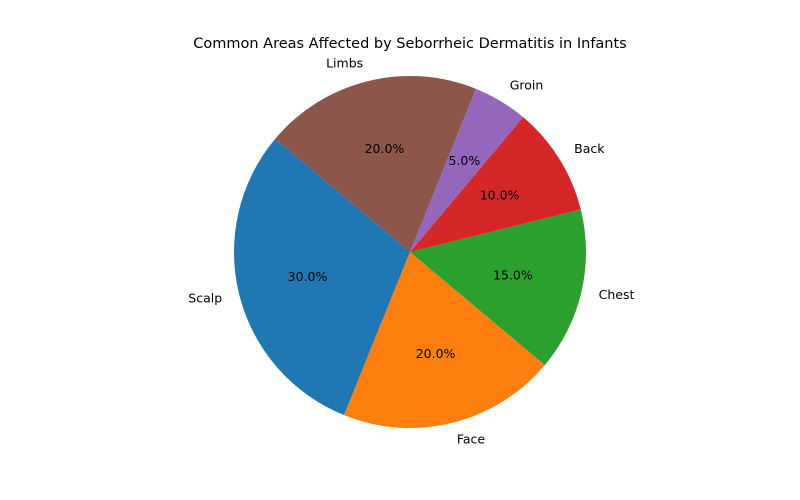  Describe the element at coordinates (471, 438) in the screenshot. I see `category-label-face: Face` at that location.